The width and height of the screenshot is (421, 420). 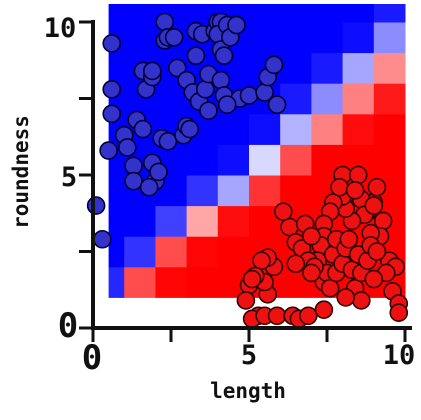 What do you see at coordinates (69, 177) in the screenshot?
I see `y-tick-label-5: 5` at bounding box center [69, 177].